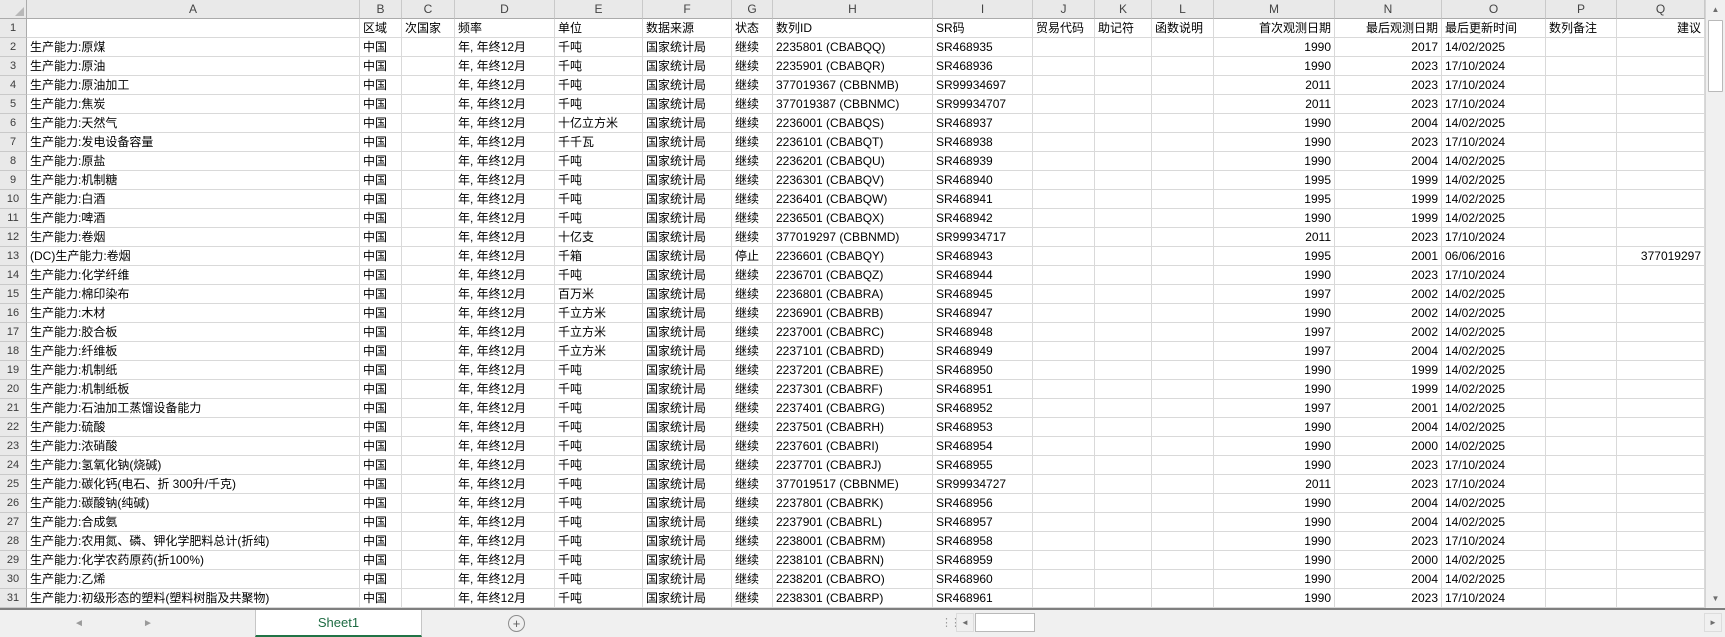 This screenshot has height=637, width=1725. I want to click on row-header-5: 5, so click(13, 104).